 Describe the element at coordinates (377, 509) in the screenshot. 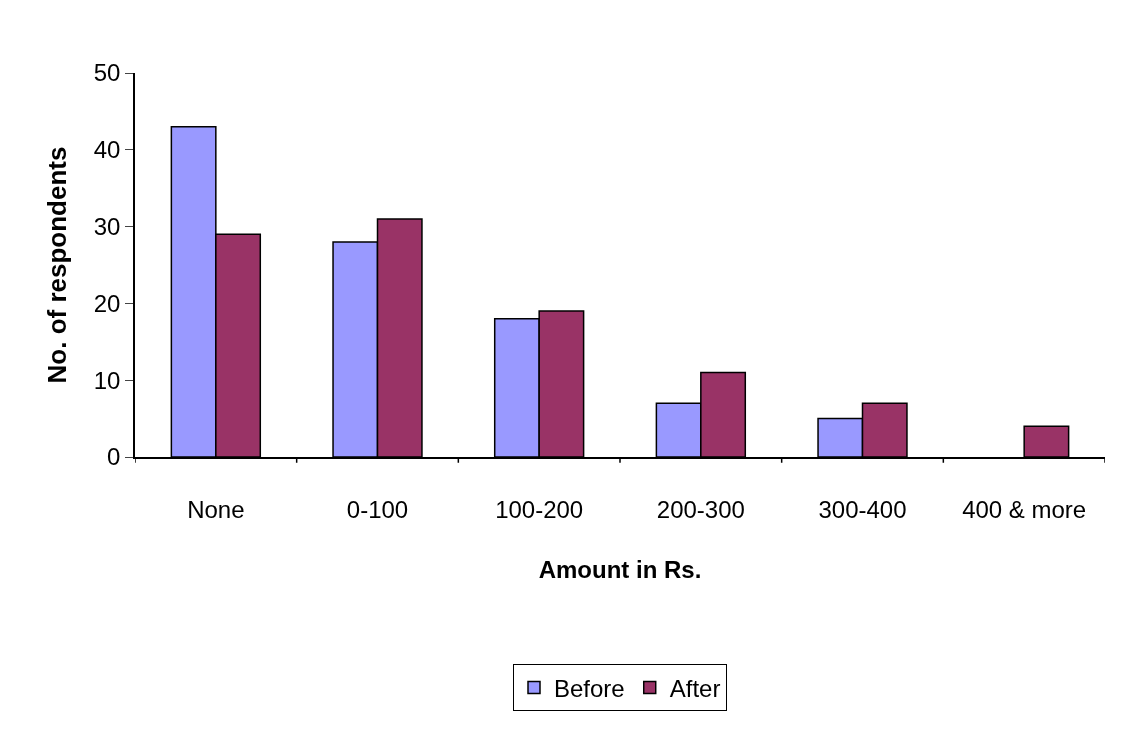

I see `x-tick-label: 0-100` at that location.